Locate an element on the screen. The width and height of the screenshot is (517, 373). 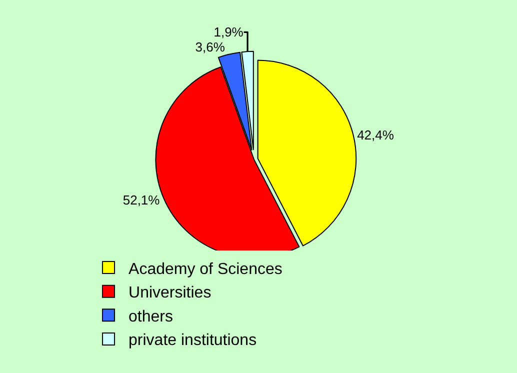
legend-label: private institutions is located at coordinates (192, 341).